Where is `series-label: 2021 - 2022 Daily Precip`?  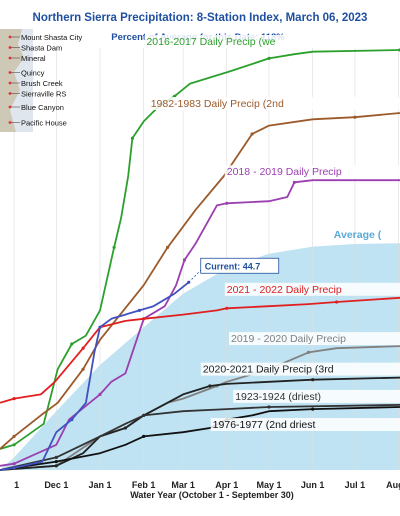
series-label: 2021 - 2022 Daily Precip is located at coordinates (284, 290).